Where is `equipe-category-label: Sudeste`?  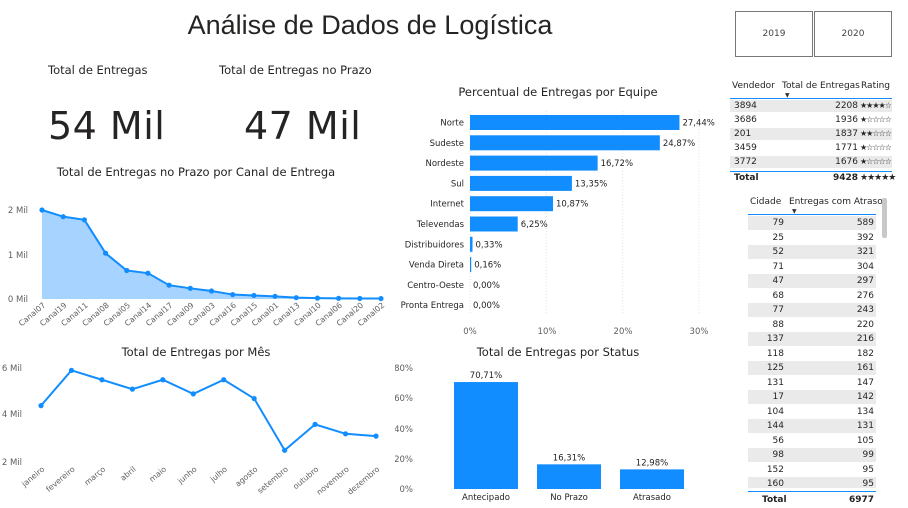
equipe-category-label: Sudeste is located at coordinates (447, 144).